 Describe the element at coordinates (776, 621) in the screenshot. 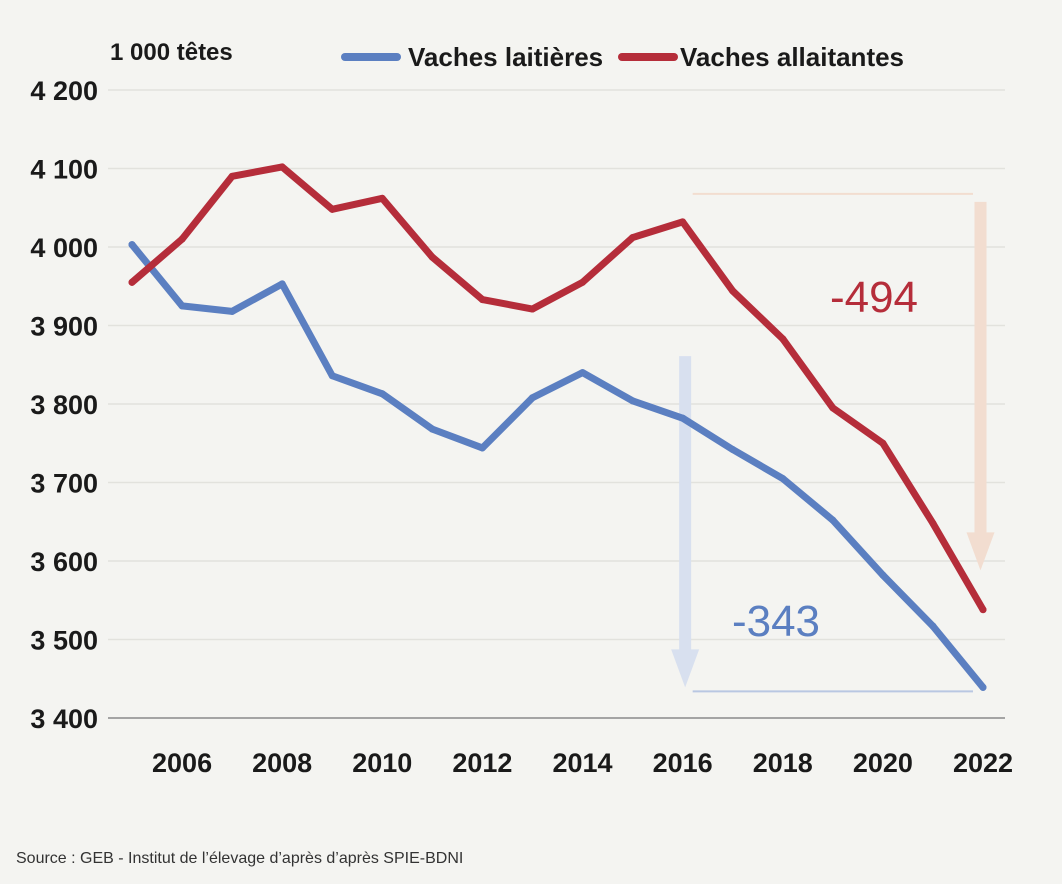

I see `annotation-label-laitieres: -343` at that location.